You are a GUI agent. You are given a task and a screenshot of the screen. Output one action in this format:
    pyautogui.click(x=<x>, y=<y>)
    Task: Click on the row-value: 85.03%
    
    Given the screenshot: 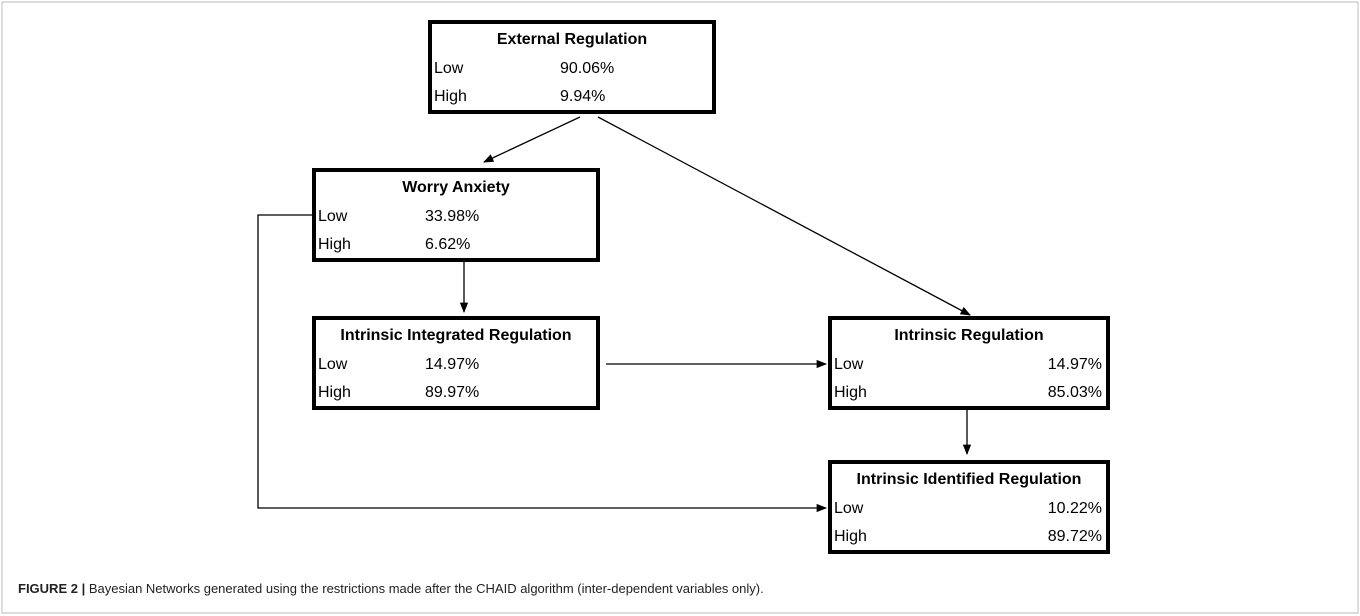 What is the action you would take?
    pyautogui.click(x=1075, y=392)
    